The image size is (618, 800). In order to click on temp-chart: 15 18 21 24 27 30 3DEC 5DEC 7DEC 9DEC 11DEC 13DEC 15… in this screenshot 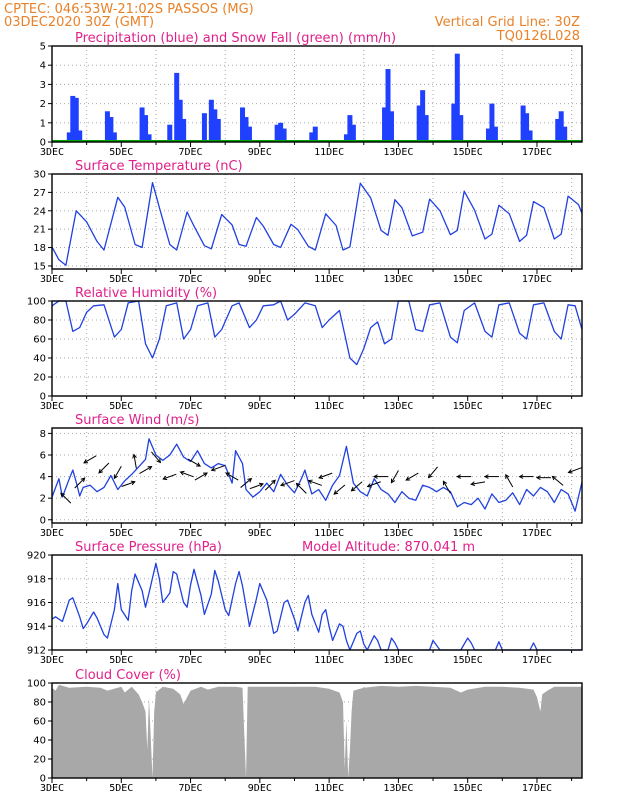, I will do `click(308, 222)`.